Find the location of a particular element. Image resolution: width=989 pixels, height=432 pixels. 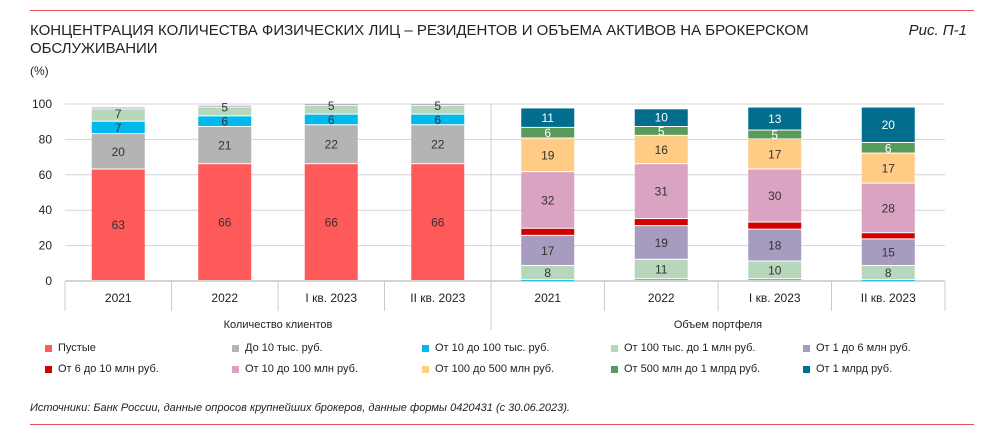

legend-item: От 10 до 100 тыс. руб. is located at coordinates (485, 348).